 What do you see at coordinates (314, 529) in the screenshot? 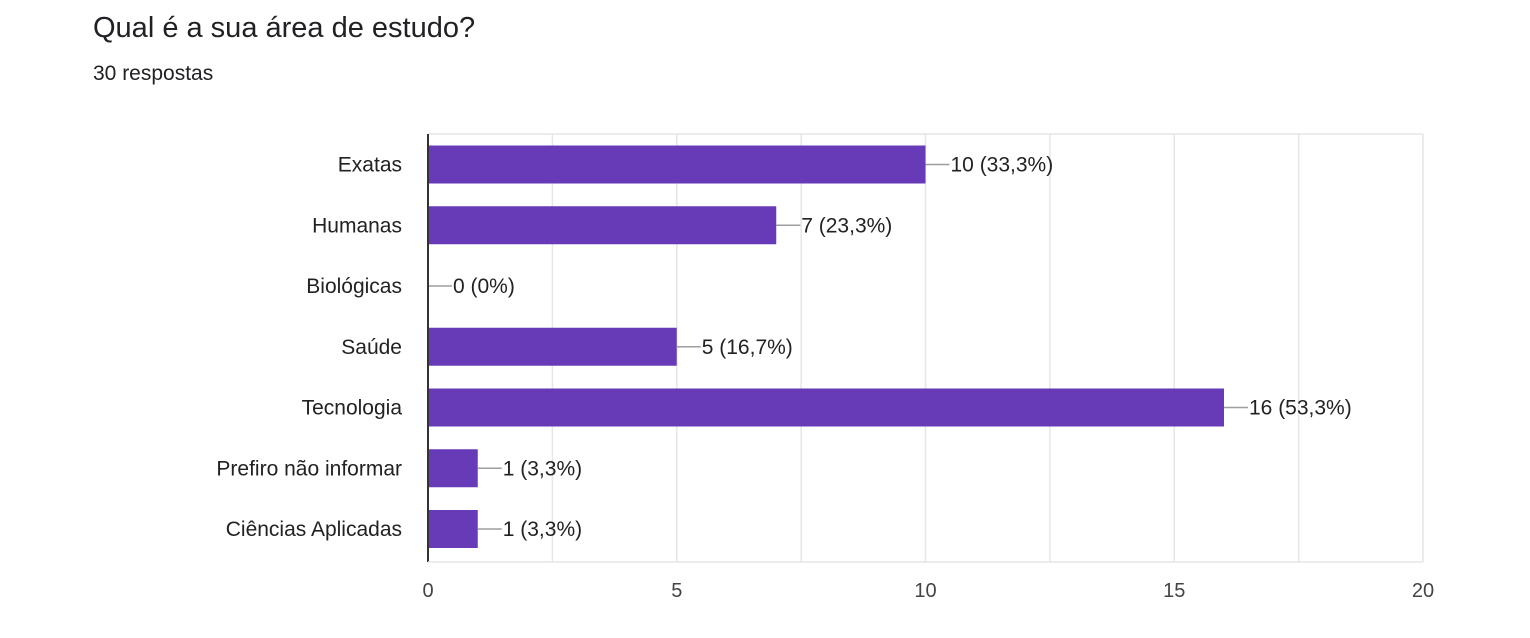
I see `category-label: Ciências Aplicadas` at bounding box center [314, 529].